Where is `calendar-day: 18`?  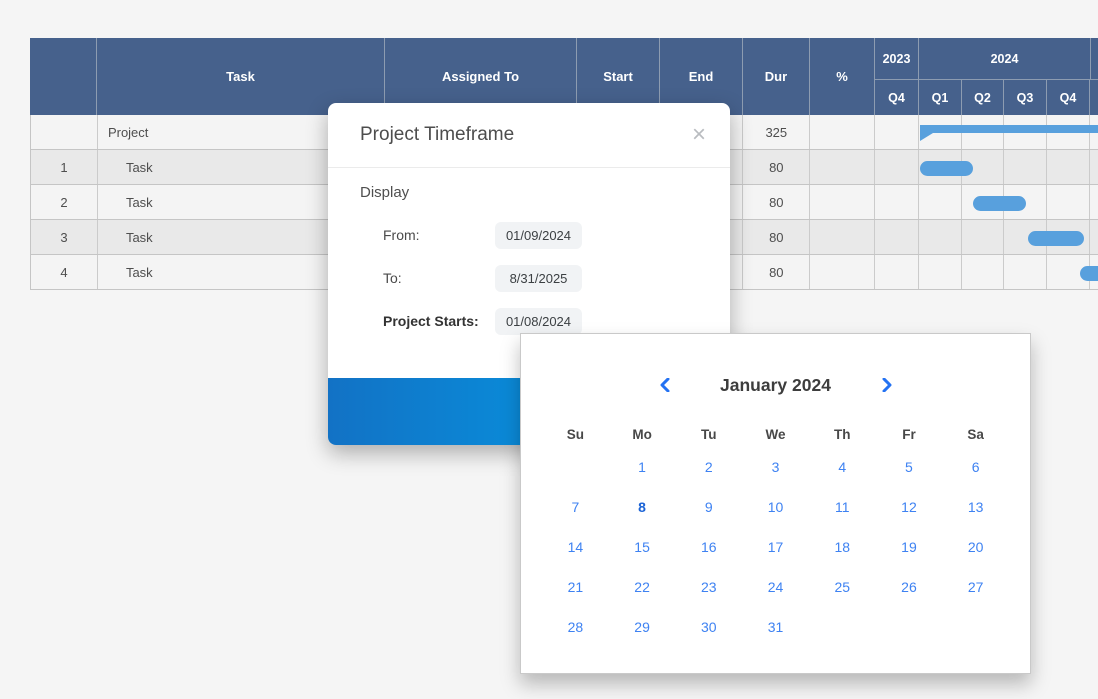 calendar-day: 18 is located at coordinates (842, 547).